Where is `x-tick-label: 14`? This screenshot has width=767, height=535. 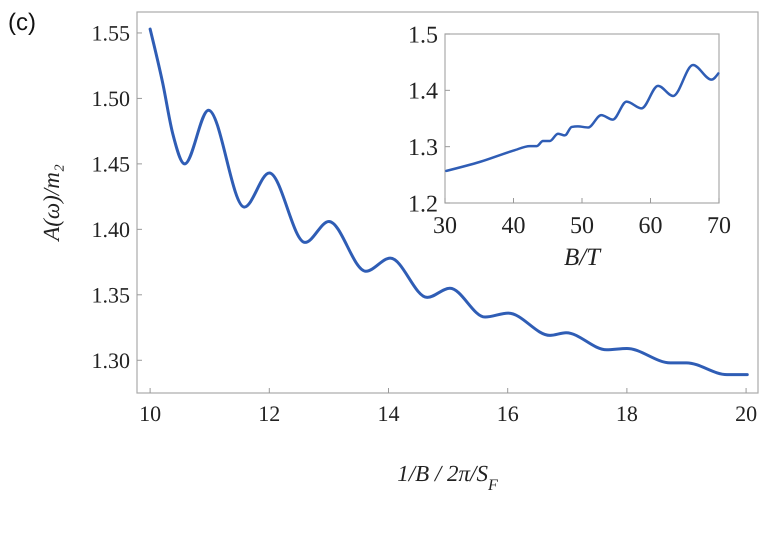
x-tick-label: 14 is located at coordinates (389, 413).